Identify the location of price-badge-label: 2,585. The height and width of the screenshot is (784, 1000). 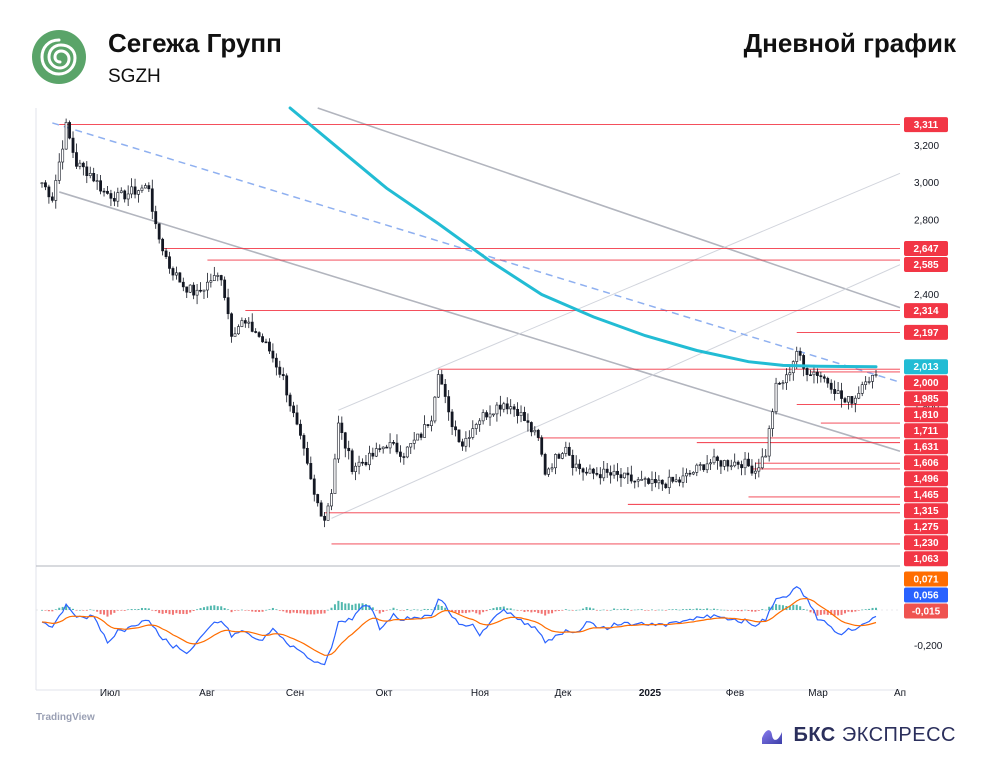
(925, 265).